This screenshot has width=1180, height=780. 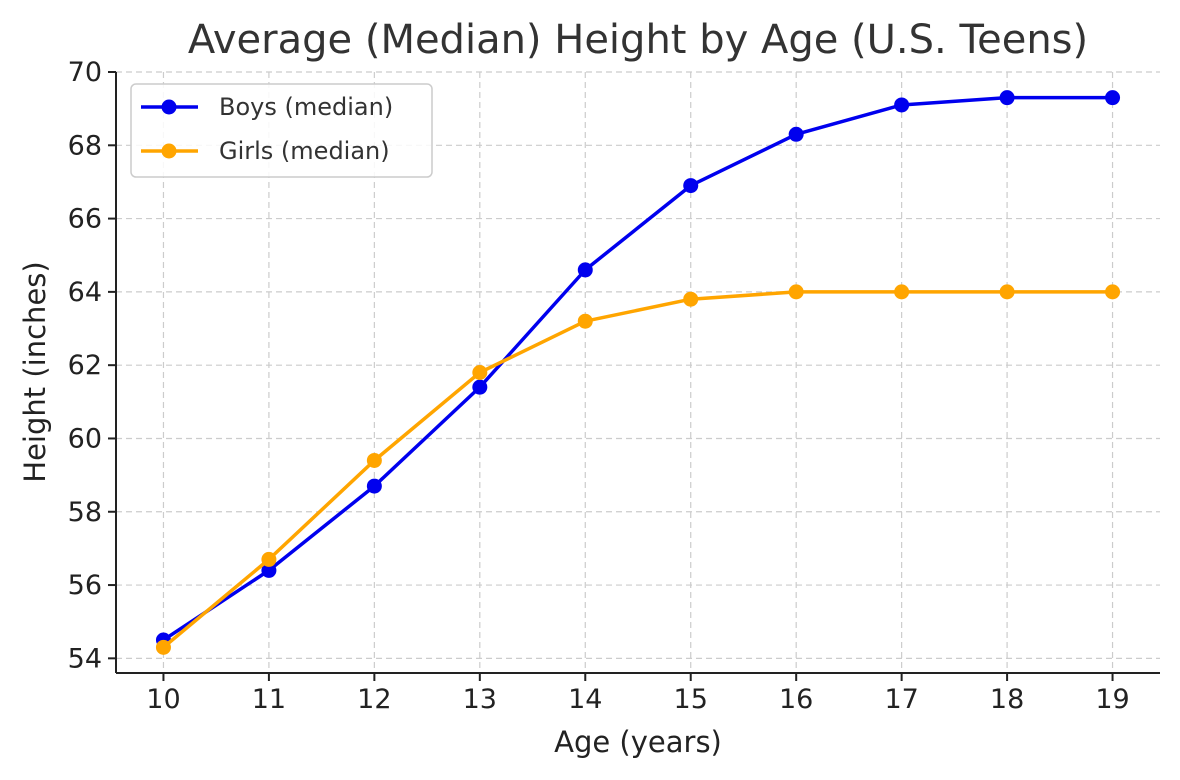 What do you see at coordinates (304, 151) in the screenshot?
I see `legend-label: Girls (median)` at bounding box center [304, 151].